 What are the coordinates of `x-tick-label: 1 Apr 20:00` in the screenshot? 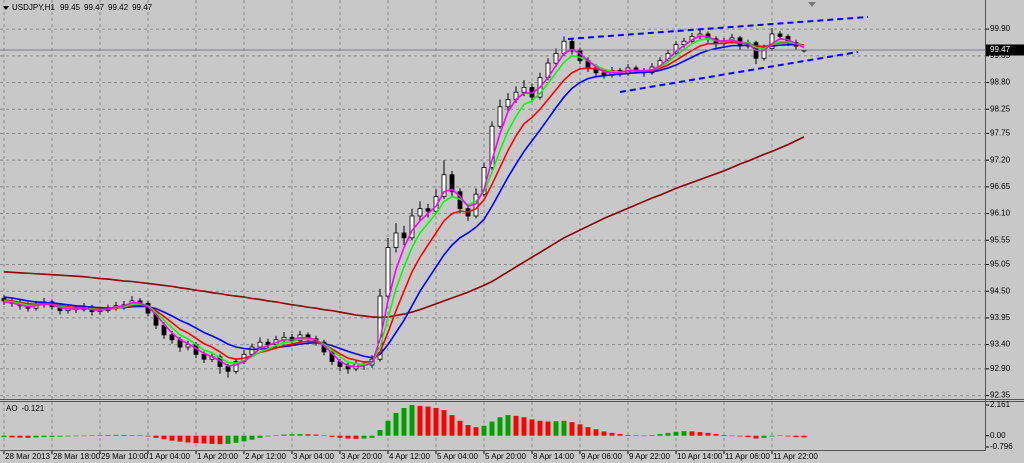 It's located at (217, 456).